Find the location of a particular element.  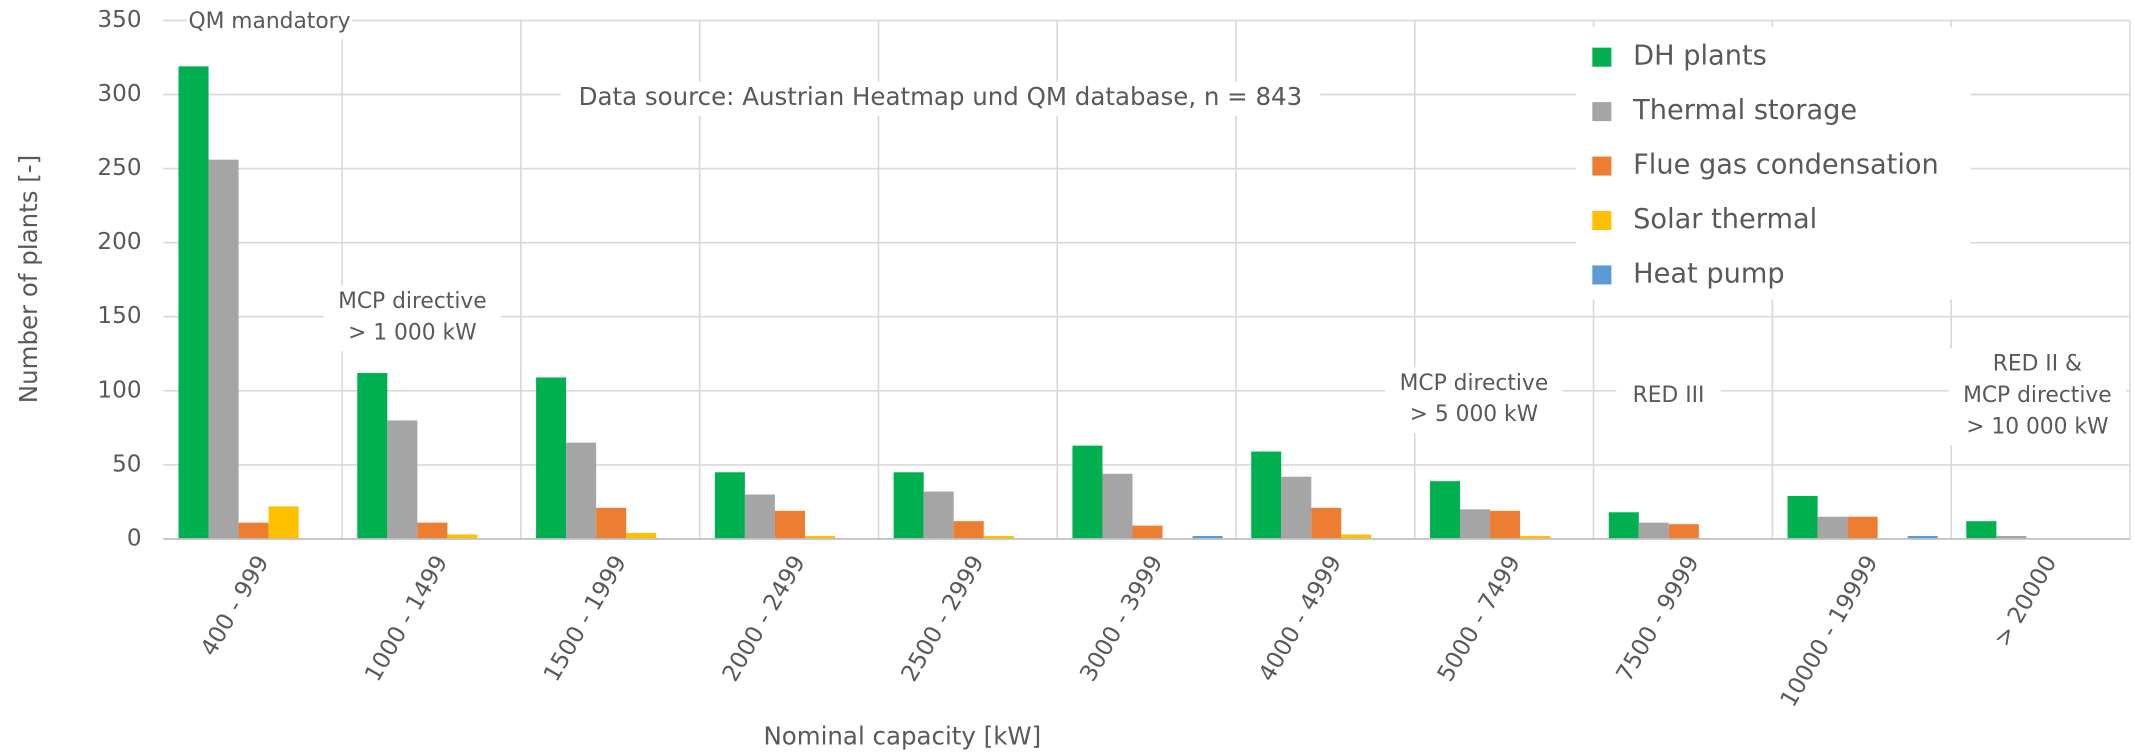

annotation: RED II & is located at coordinates (2037, 364).